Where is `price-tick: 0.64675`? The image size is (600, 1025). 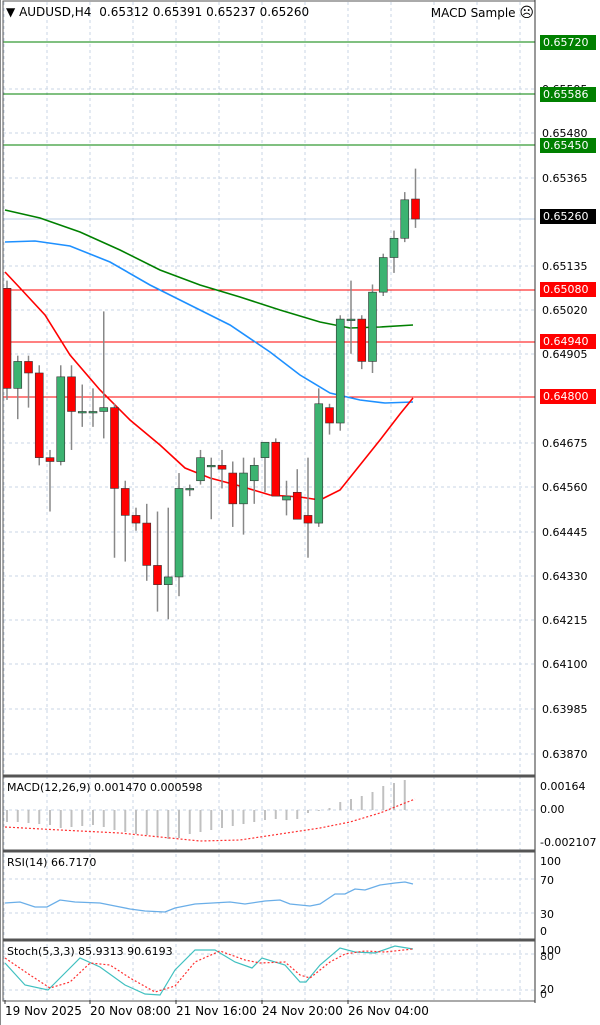
price-tick: 0.64675 is located at coordinates (565, 443).